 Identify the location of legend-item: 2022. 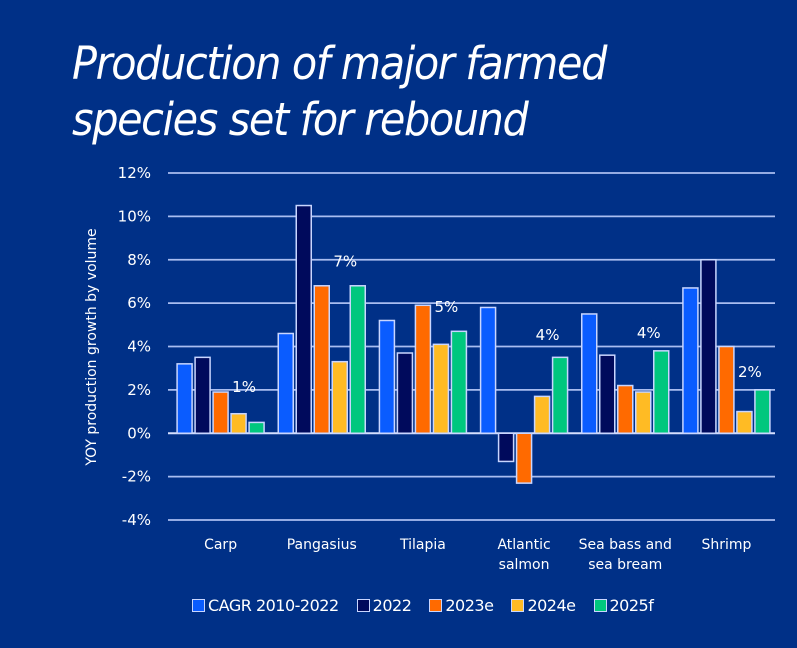
(384, 605).